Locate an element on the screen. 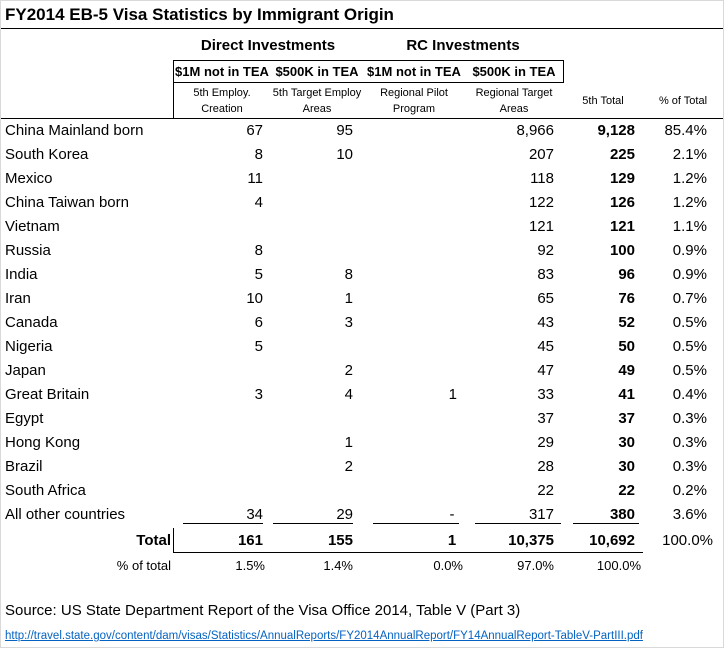 Image resolution: width=724 pixels, height=648 pixels. row-4-country: Vietnam is located at coordinates (32, 226).